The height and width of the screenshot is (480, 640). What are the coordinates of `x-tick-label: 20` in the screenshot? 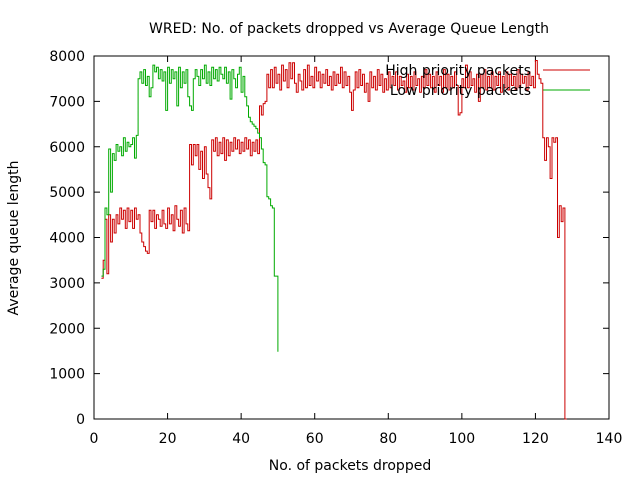 It's located at (168, 439).